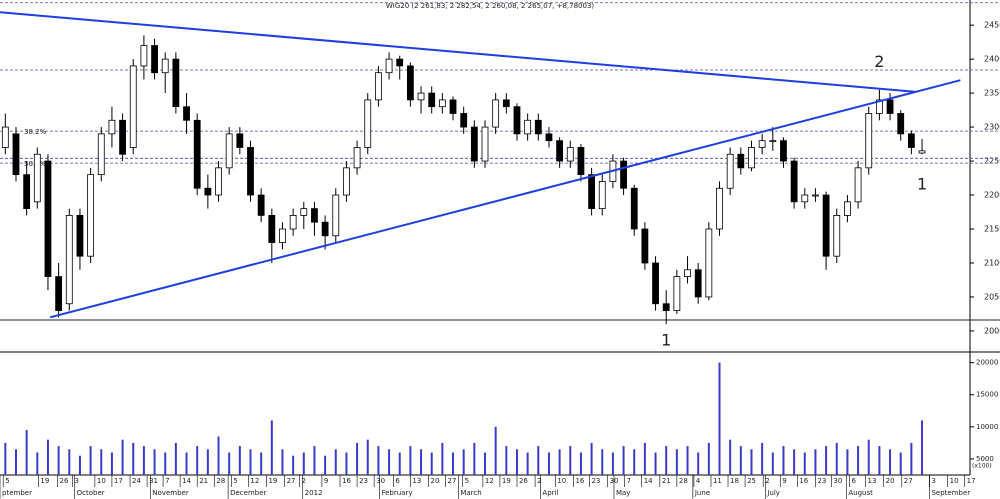  Describe the element at coordinates (971, 481) in the screenshot. I see `x-tick-label: 17` at that location.